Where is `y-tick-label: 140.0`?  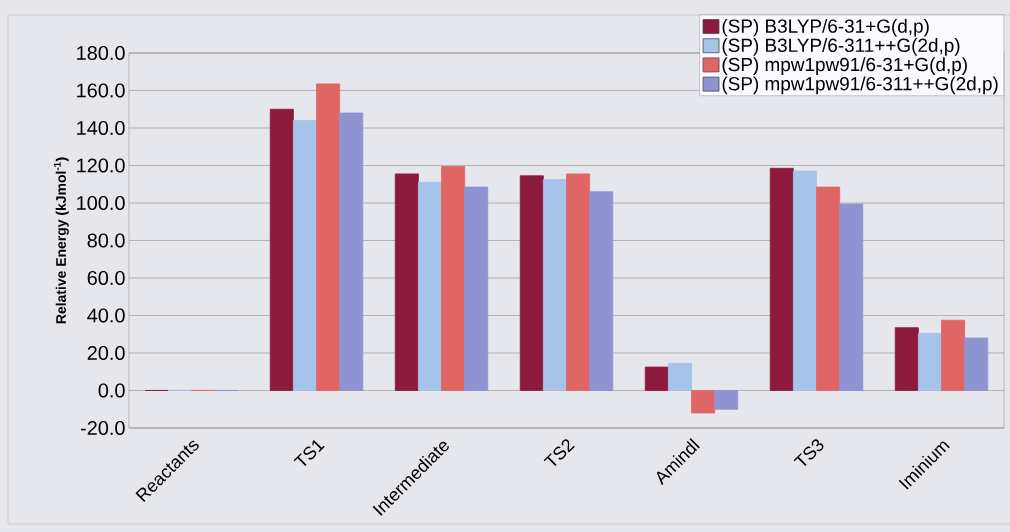
y-tick-label: 140.0 is located at coordinates (101, 128).